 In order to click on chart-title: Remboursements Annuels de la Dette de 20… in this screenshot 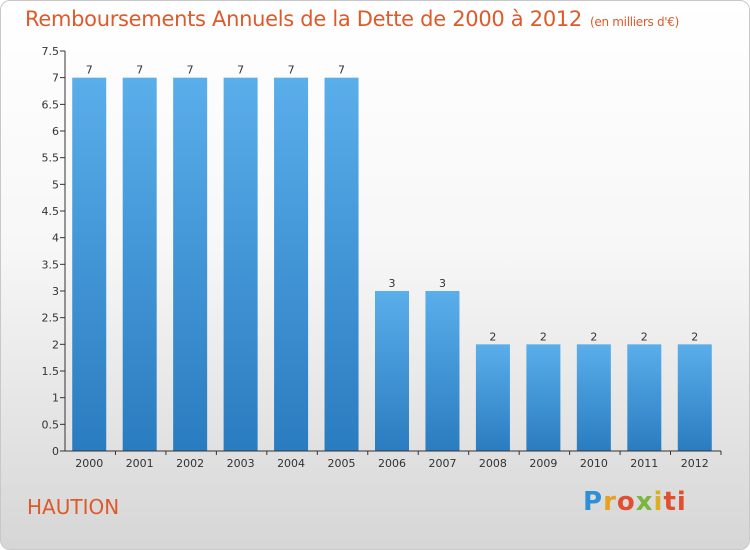, I will do `click(352, 19)`.